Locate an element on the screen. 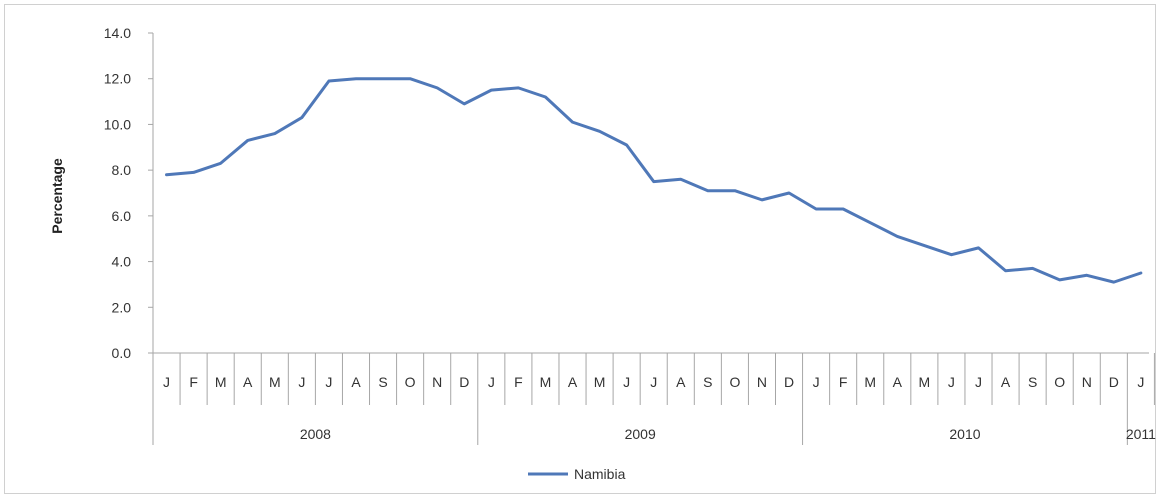 The width and height of the screenshot is (1162, 501). y-tick-label: 10.0 is located at coordinates (117, 124).